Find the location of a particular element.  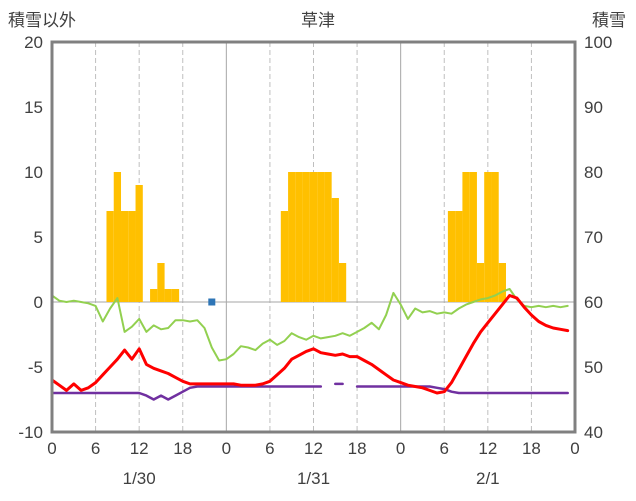

left-axis-tick-label: 5 is located at coordinates (38, 237).